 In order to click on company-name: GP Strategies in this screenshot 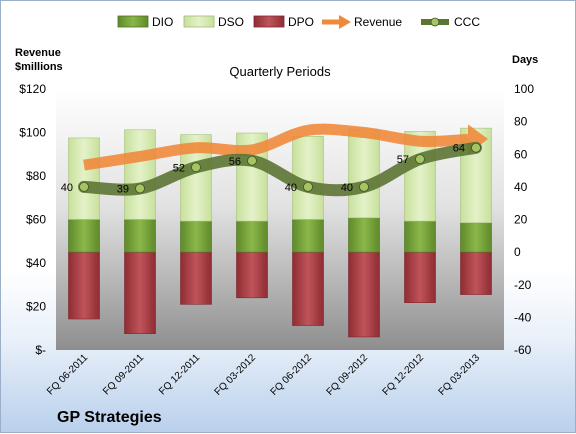, I will do `click(109, 417)`.